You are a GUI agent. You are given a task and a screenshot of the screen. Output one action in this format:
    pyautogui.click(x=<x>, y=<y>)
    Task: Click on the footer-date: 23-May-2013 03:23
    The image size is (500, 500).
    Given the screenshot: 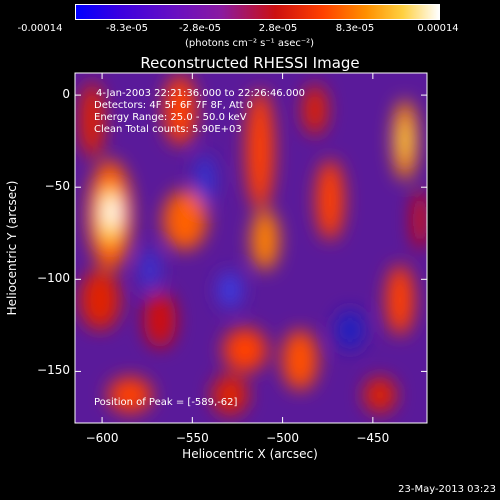 What is the action you would take?
    pyautogui.click(x=447, y=489)
    